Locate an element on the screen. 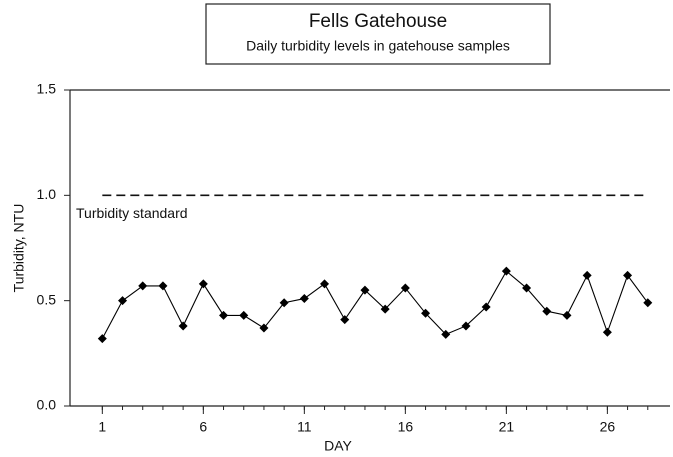  y-tick-label: 0.5 is located at coordinates (47, 299).